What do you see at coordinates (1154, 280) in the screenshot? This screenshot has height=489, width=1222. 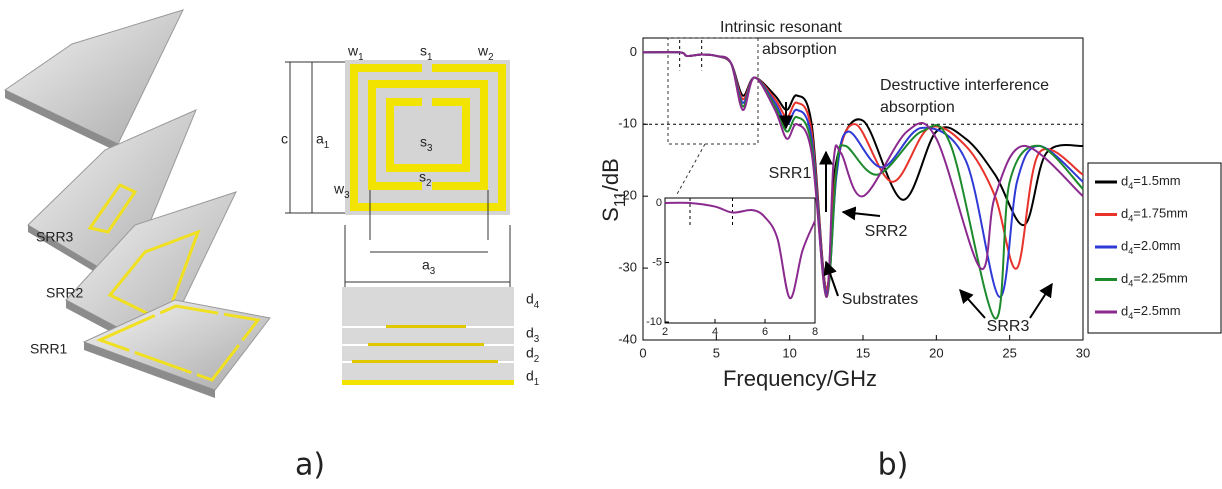 I see `legend-label: d4=2.25mm` at bounding box center [1154, 280].